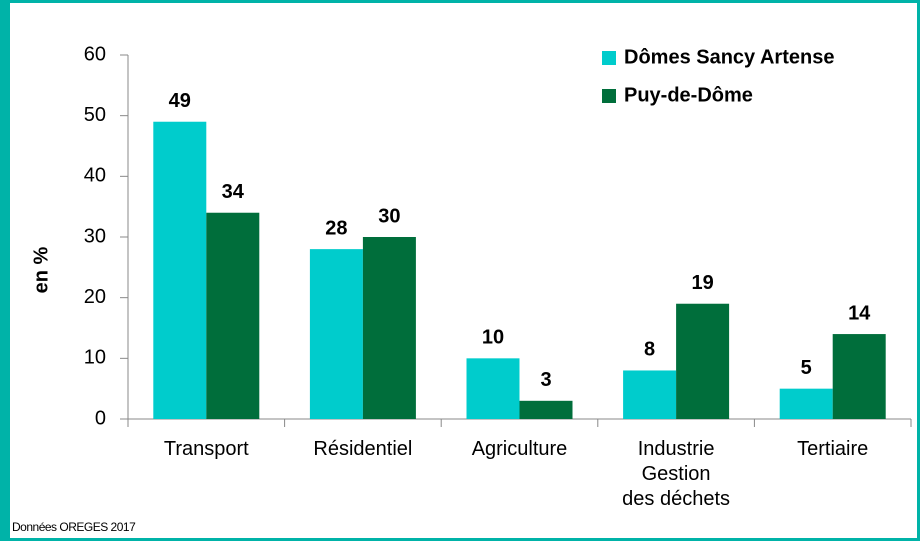  What do you see at coordinates (389, 216) in the screenshot?
I see `data-label: 30` at bounding box center [389, 216].